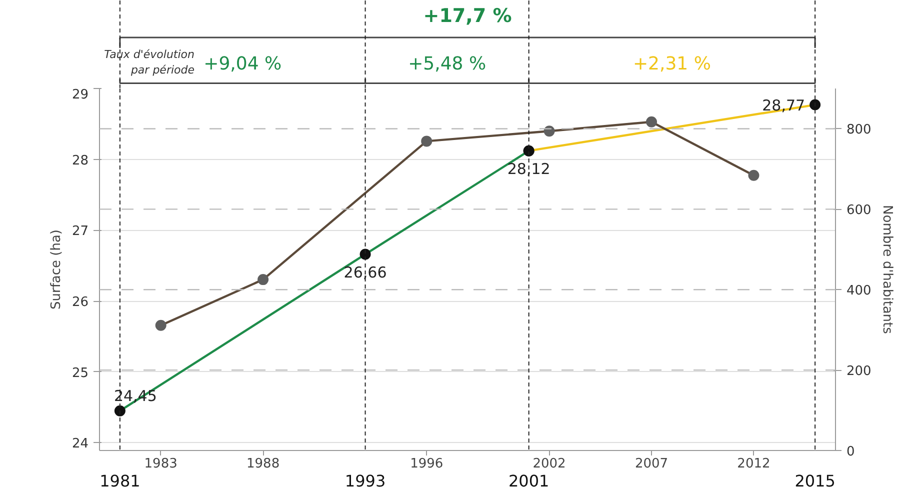 The image size is (897, 490). What do you see at coordinates (427, 464) in the screenshot?
I see `x-tick-label: 1996` at bounding box center [427, 464].